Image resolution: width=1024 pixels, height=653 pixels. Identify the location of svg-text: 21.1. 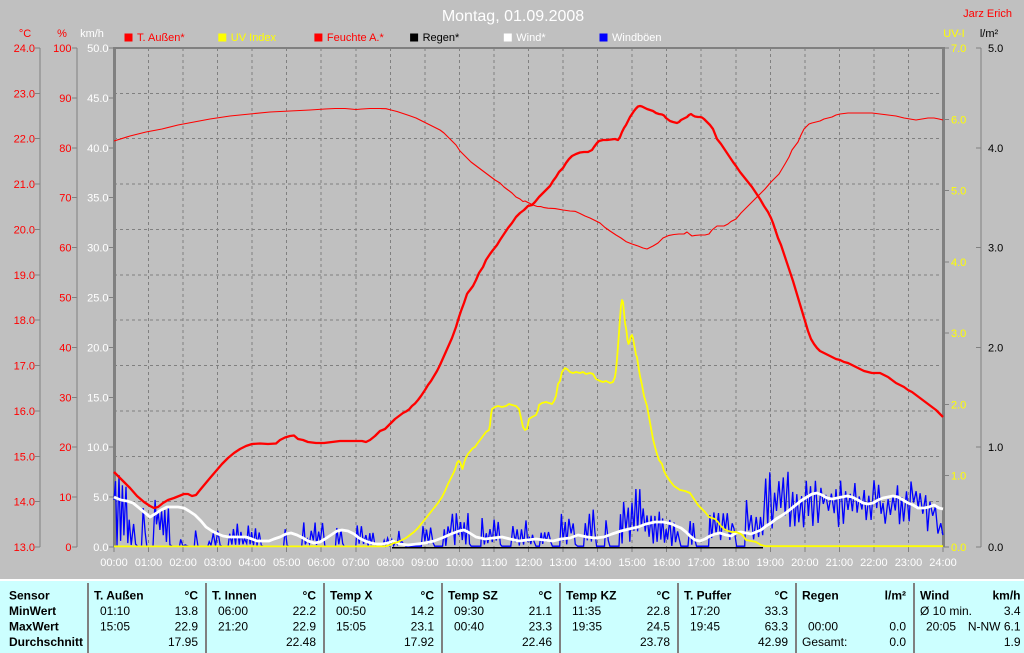
(541, 611).